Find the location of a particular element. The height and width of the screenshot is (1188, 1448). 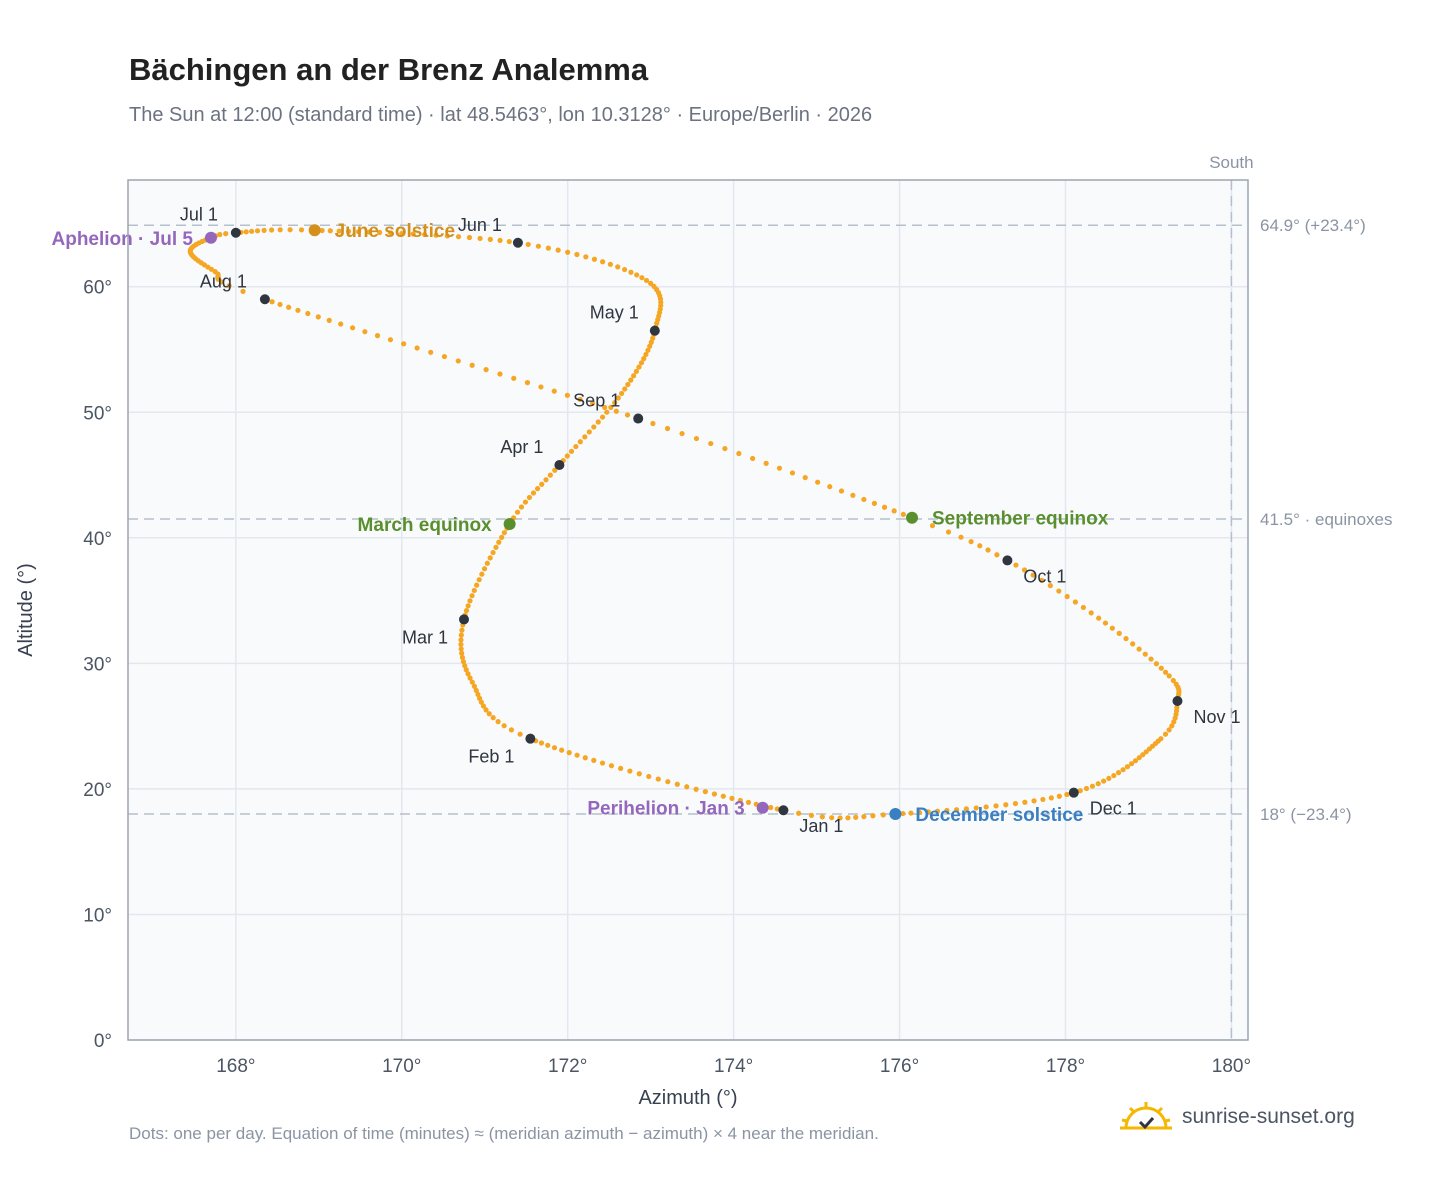

y-tick-label: 50° is located at coordinates (97, 413).